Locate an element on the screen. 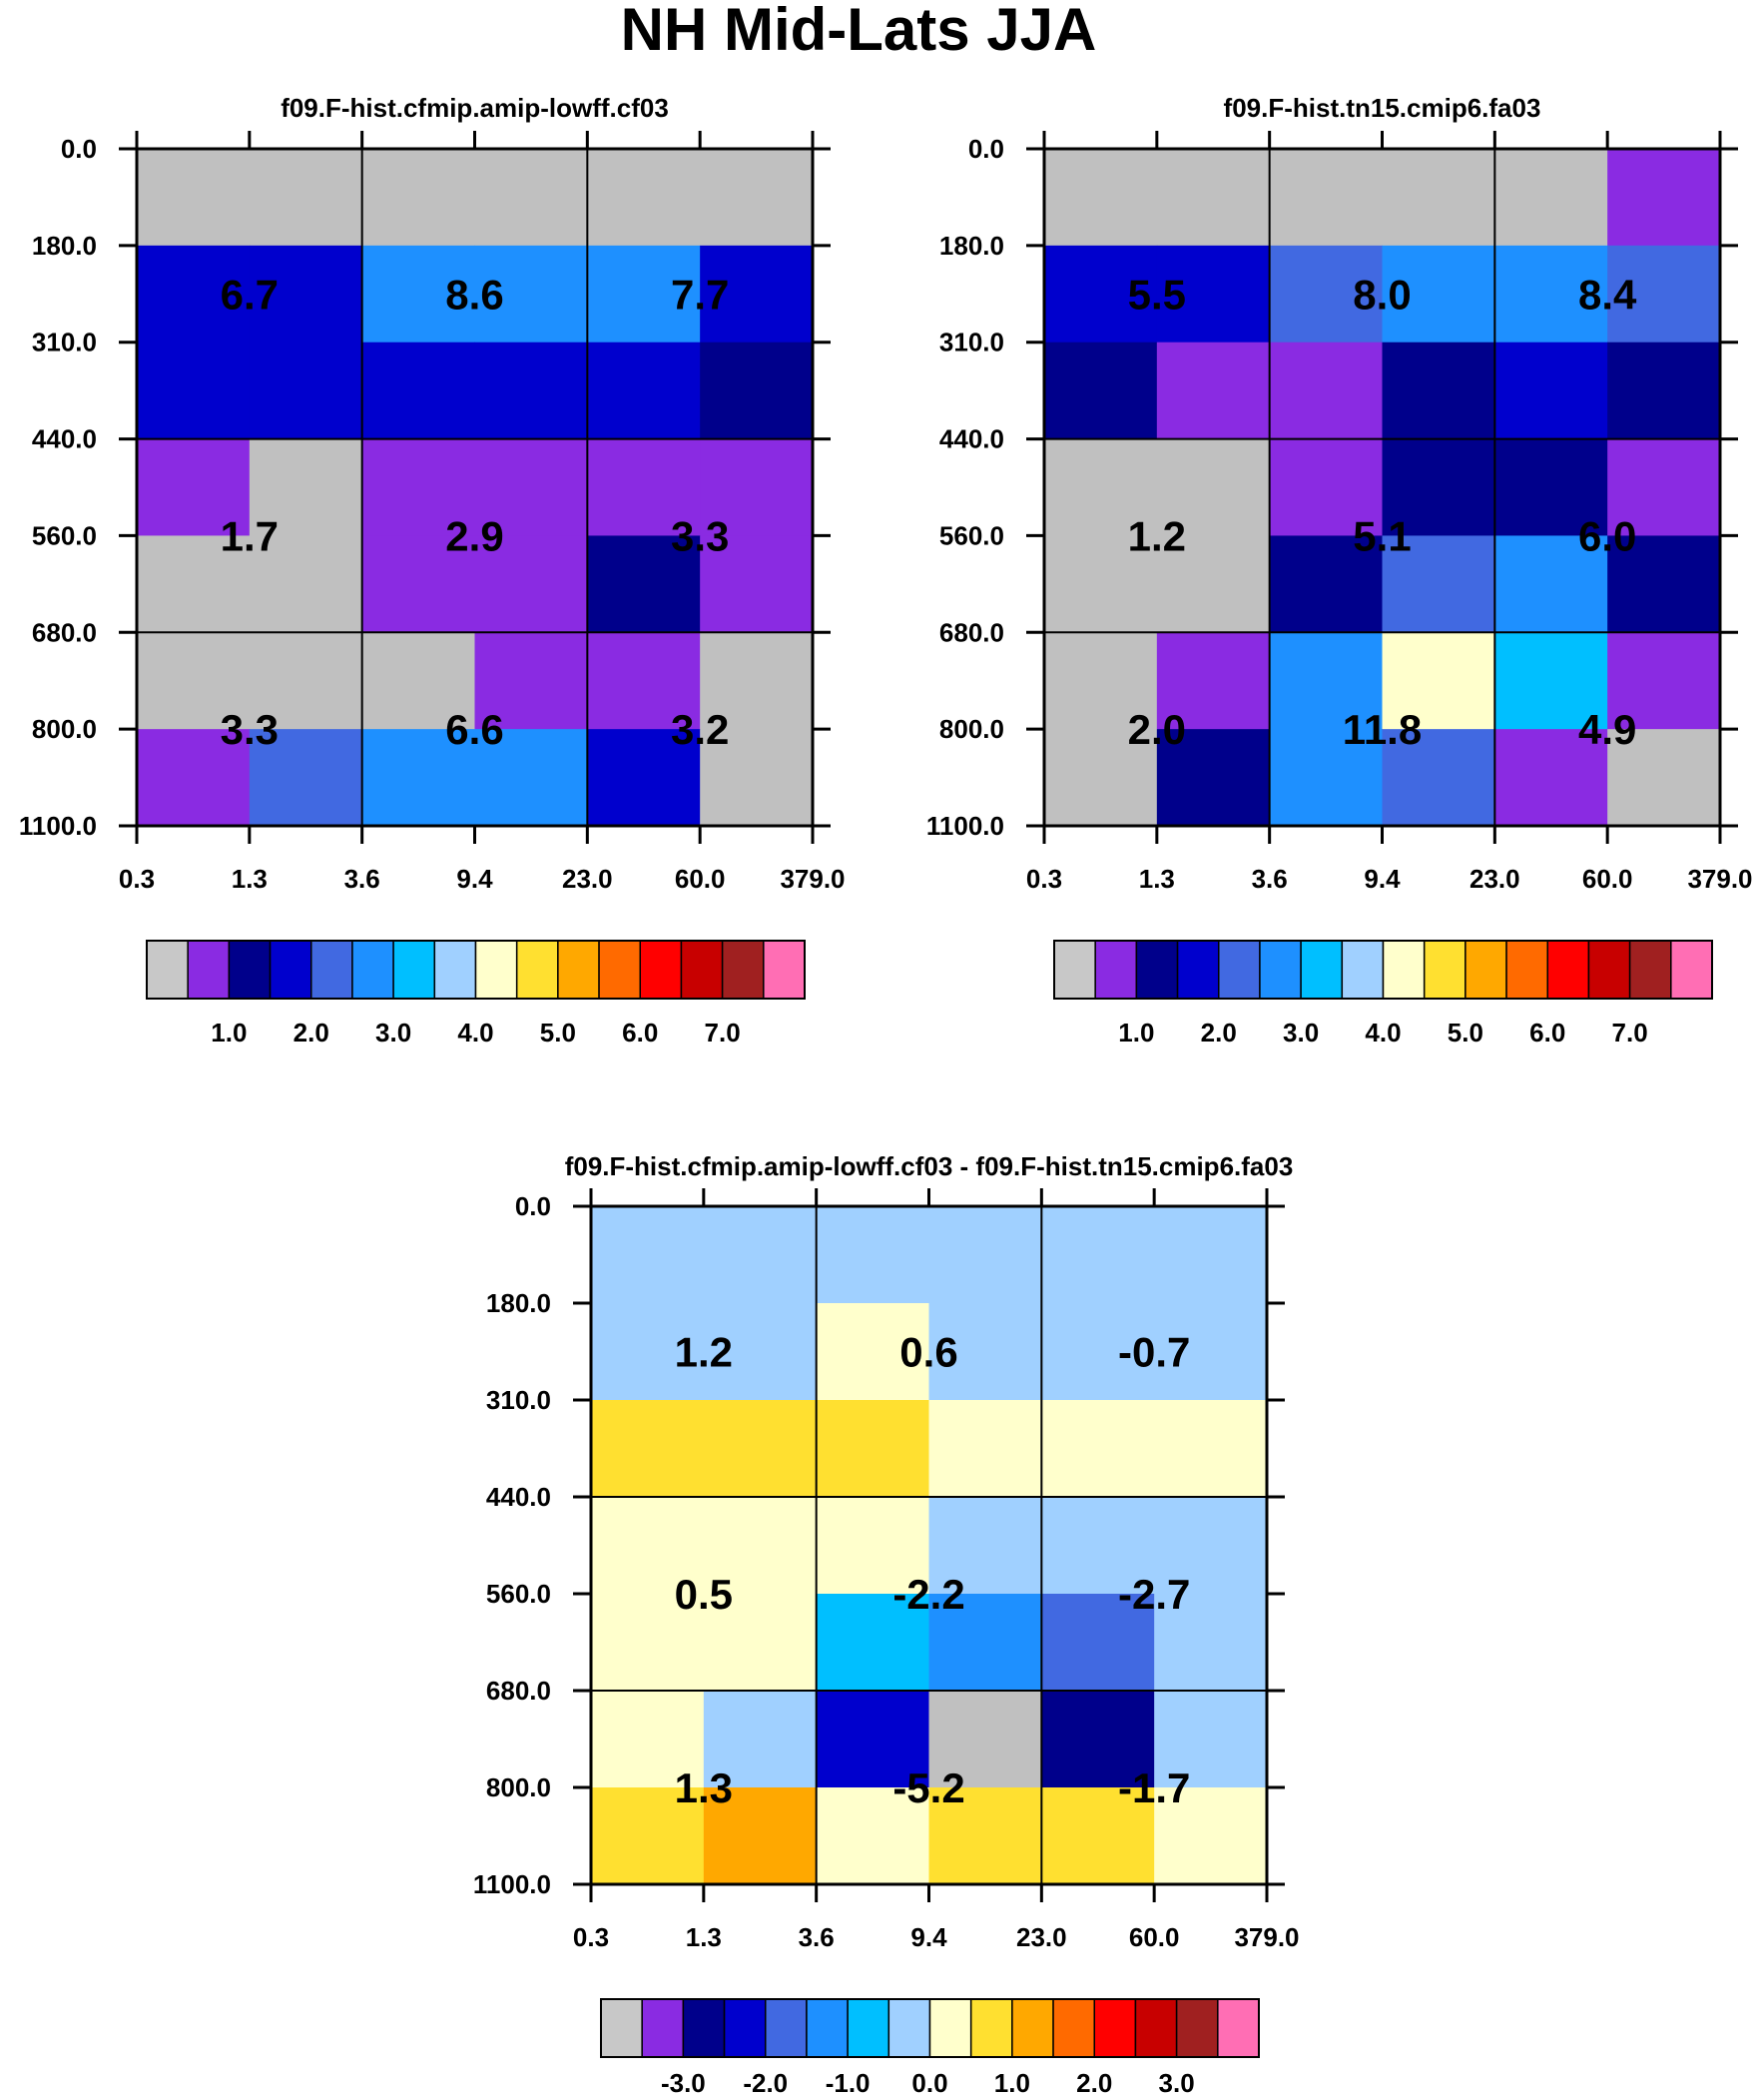 Image resolution: width=1760 pixels, height=2100 pixels. y-tick-label: 560.0 is located at coordinates (518, 1594).